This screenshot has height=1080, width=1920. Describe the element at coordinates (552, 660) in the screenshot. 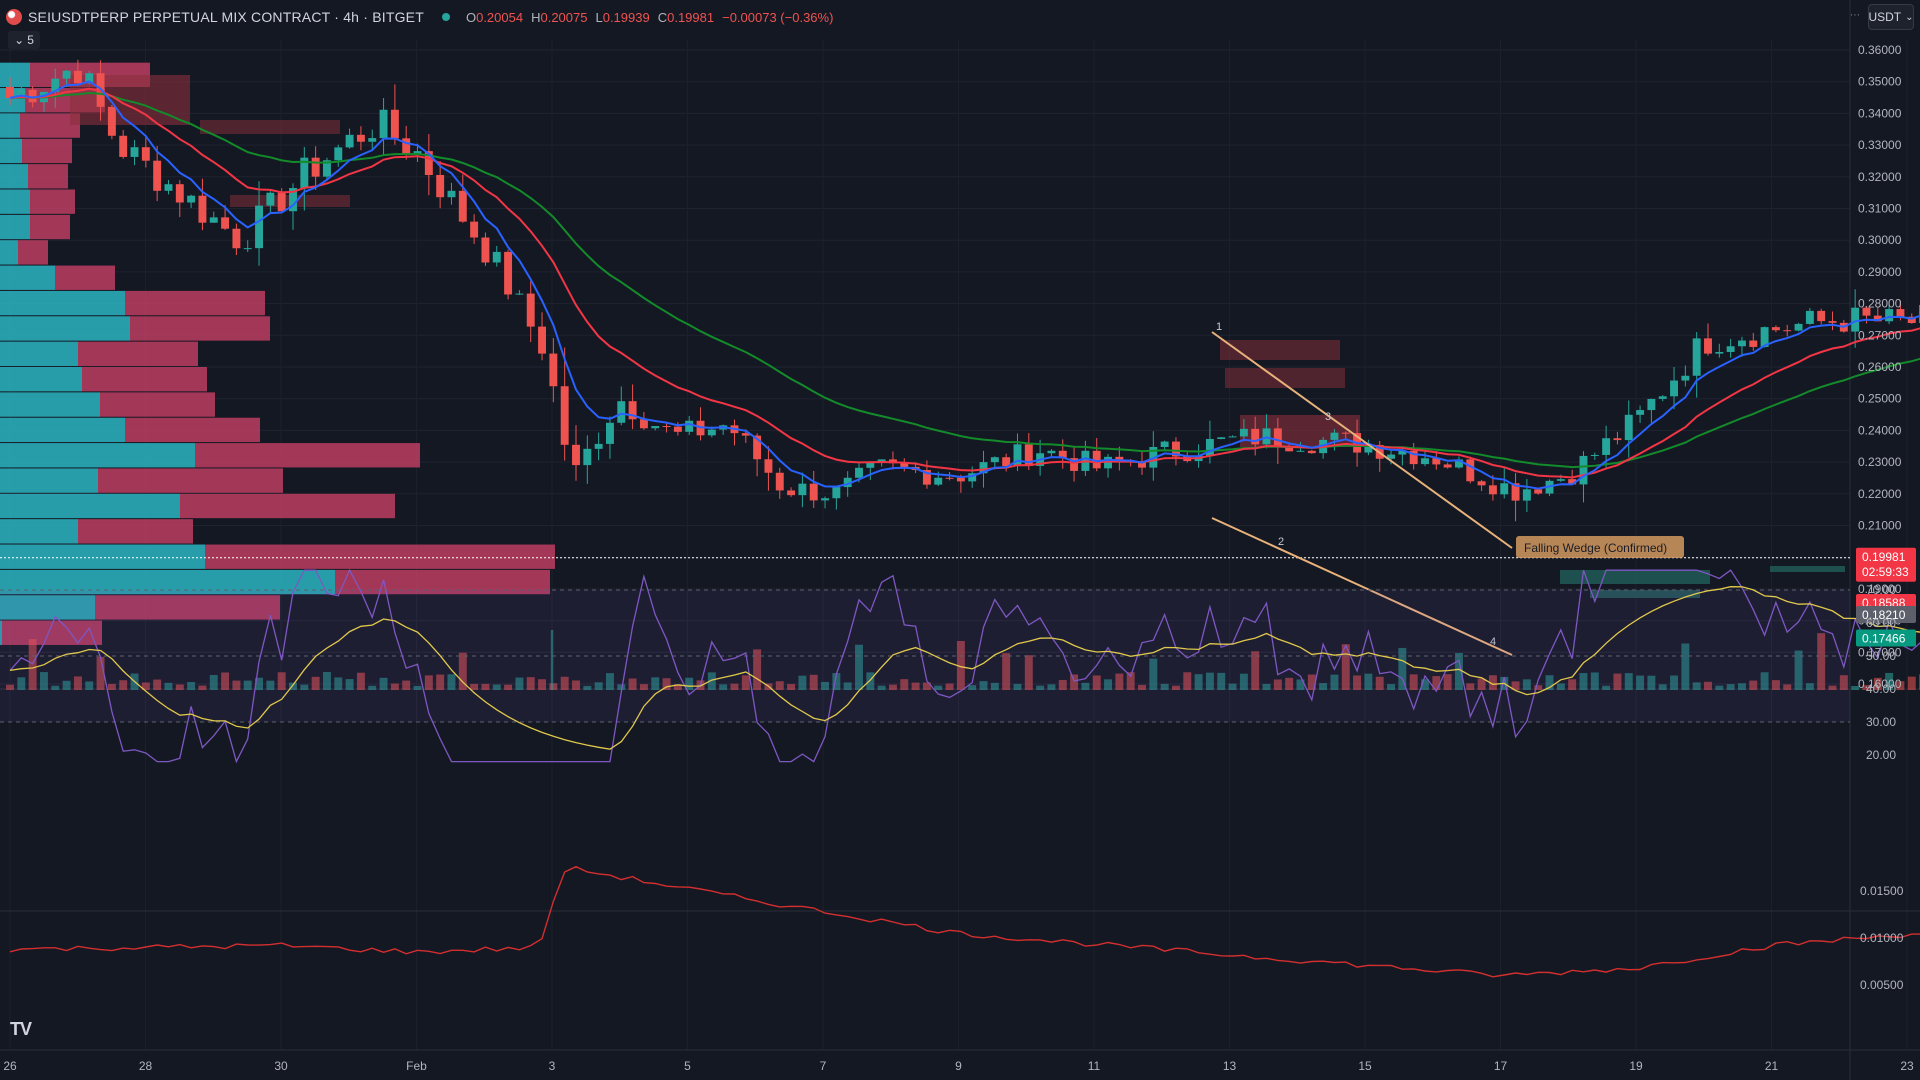

I see `volume-spike` at that location.